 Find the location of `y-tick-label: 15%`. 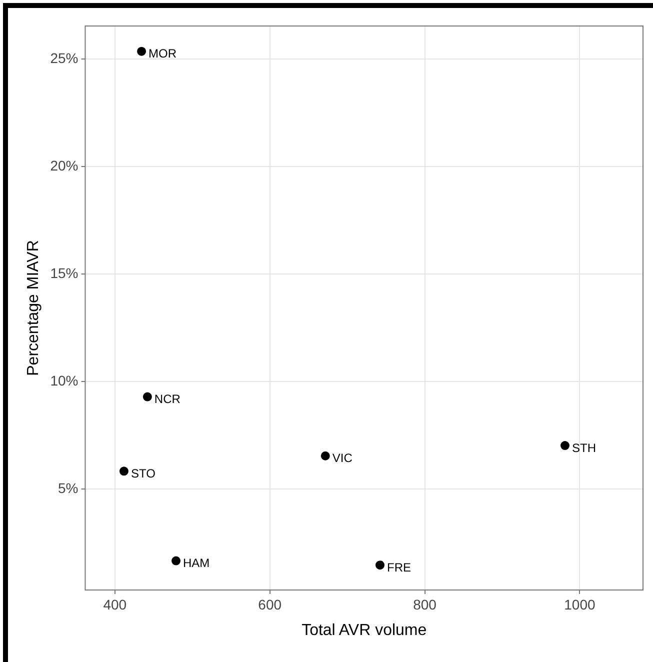

y-tick-label: 15% is located at coordinates (64, 272).